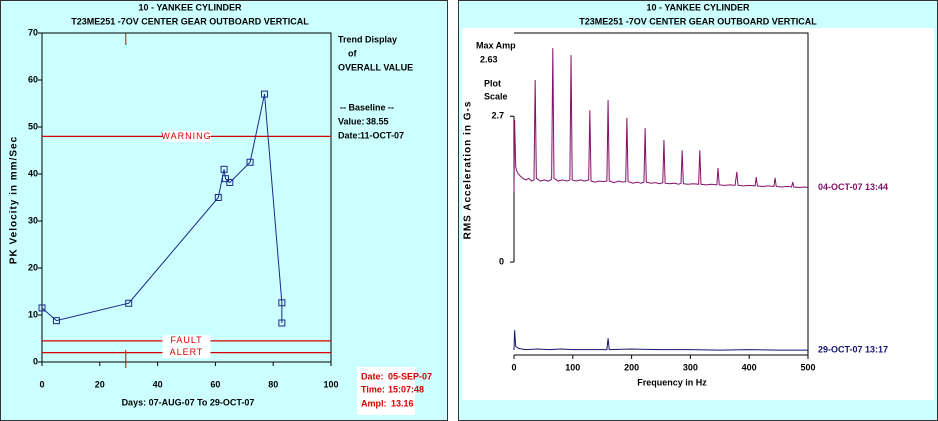 This screenshot has width=938, height=421. Describe the element at coordinates (749, 367) in the screenshot. I see `x-tick-label: 400` at that location.